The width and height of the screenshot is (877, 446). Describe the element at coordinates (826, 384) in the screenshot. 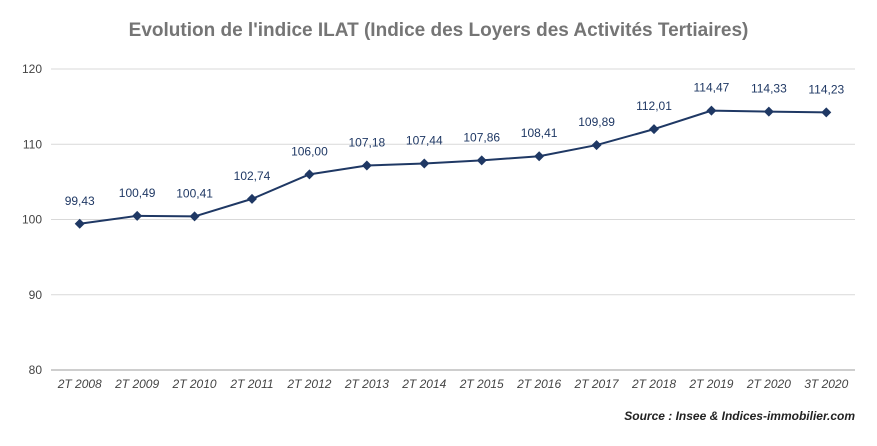

I see `x-tick-label: 3T 2020` at that location.